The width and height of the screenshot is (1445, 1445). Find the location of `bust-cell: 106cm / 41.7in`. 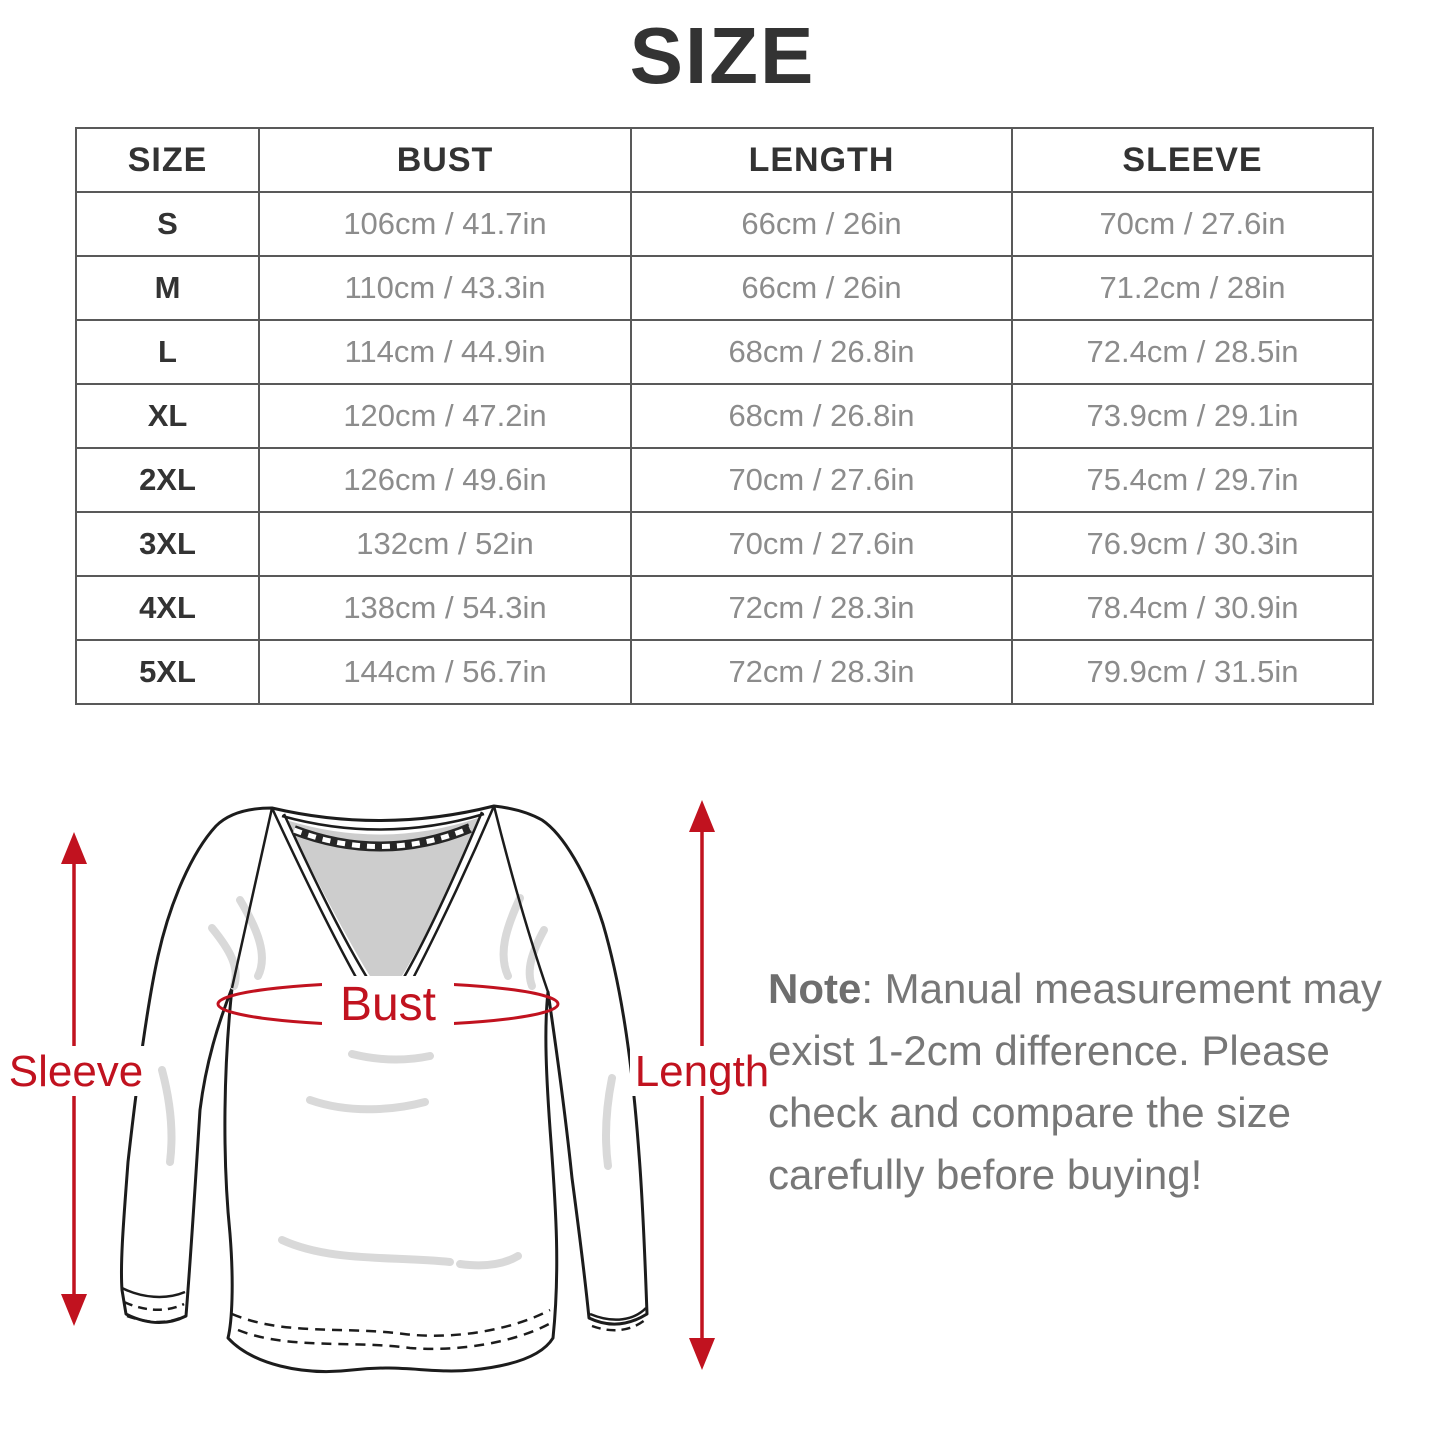

bust-cell: 106cm / 41.7in is located at coordinates (445, 224).